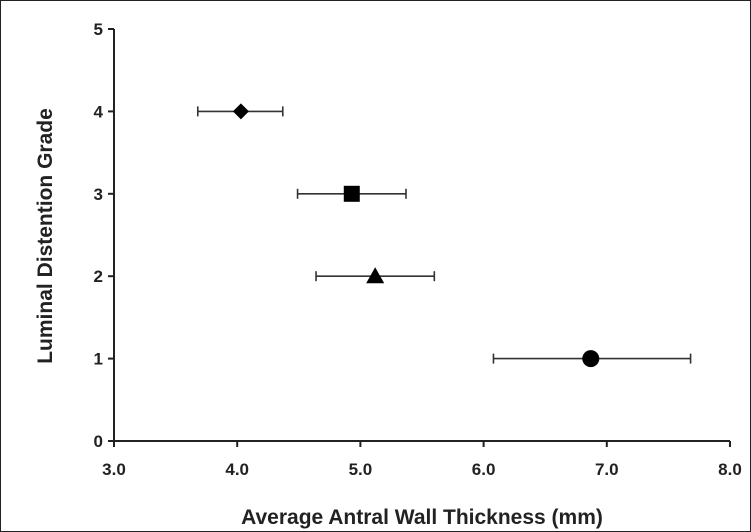 This screenshot has width=751, height=532. Describe the element at coordinates (45, 236) in the screenshot. I see `y-axis-label: Luminal Distention Grade` at that location.